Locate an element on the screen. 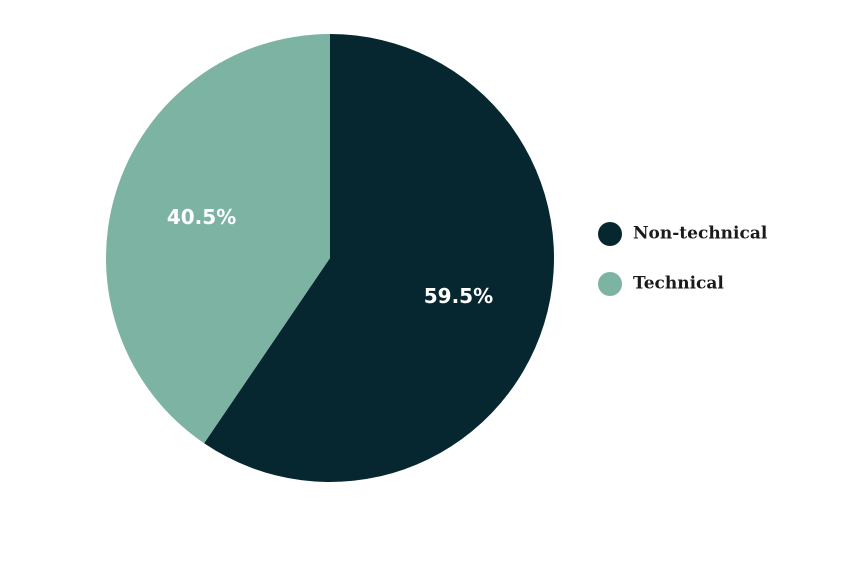 The width and height of the screenshot is (865, 577). legend-label: Non-technical is located at coordinates (700, 234).